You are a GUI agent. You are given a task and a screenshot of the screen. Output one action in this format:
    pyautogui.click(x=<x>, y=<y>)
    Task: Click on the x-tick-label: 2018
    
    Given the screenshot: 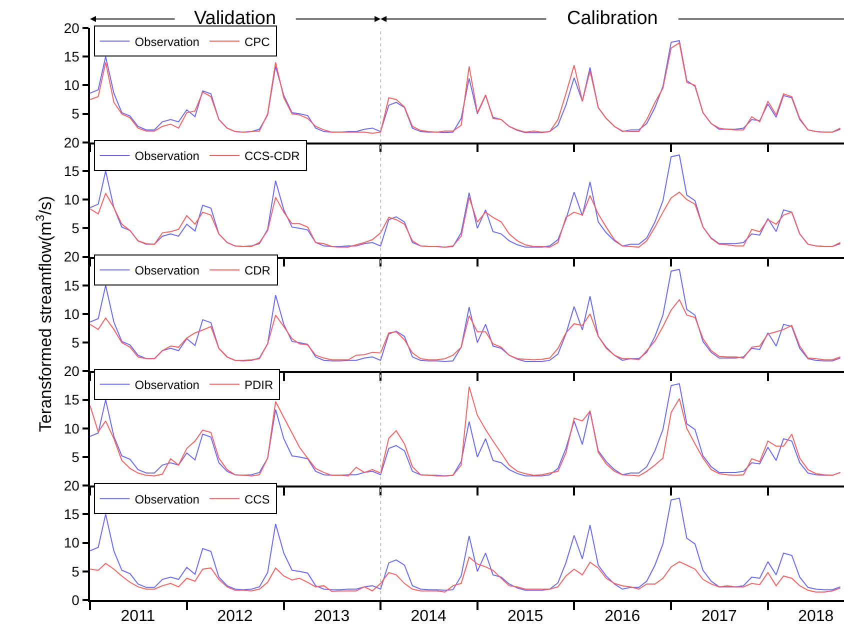 What is the action you would take?
    pyautogui.click(x=816, y=616)
    